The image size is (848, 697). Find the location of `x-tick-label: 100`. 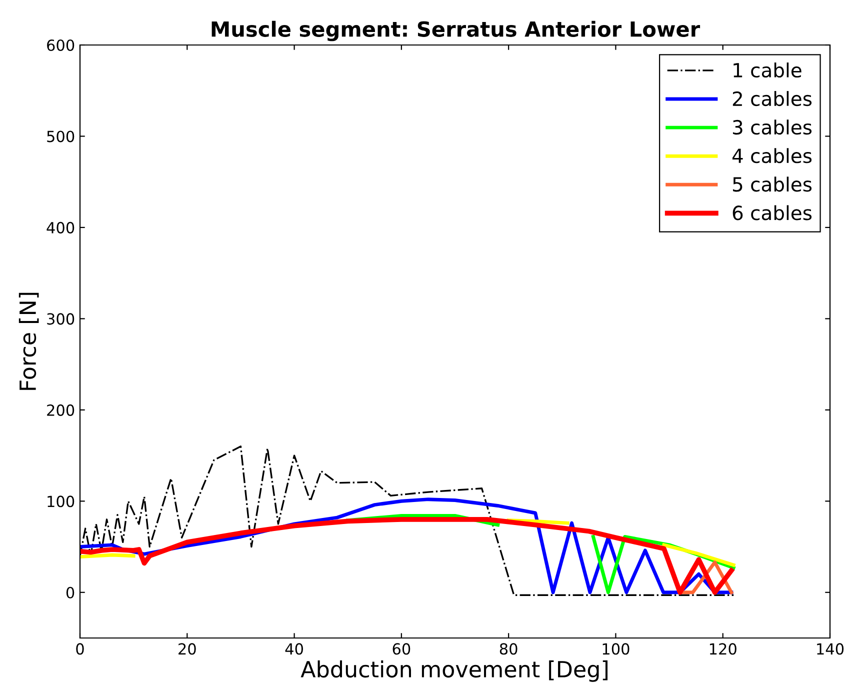

x-tick-label: 100 is located at coordinates (616, 649).